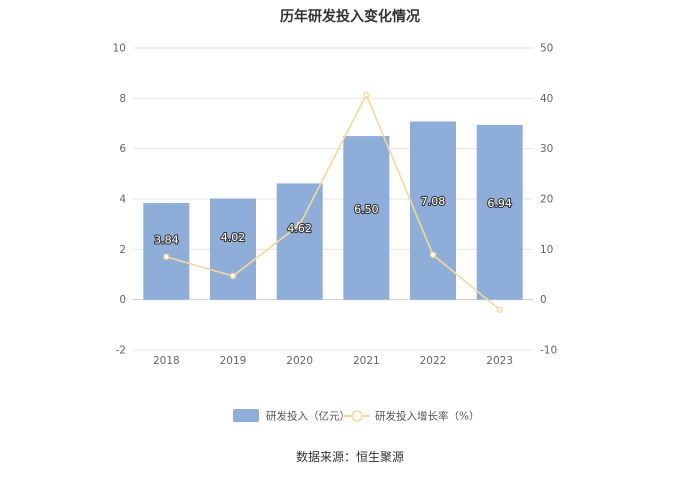  What do you see at coordinates (121, 351) in the screenshot?
I see `y-left-tick-label: -2` at bounding box center [121, 351].